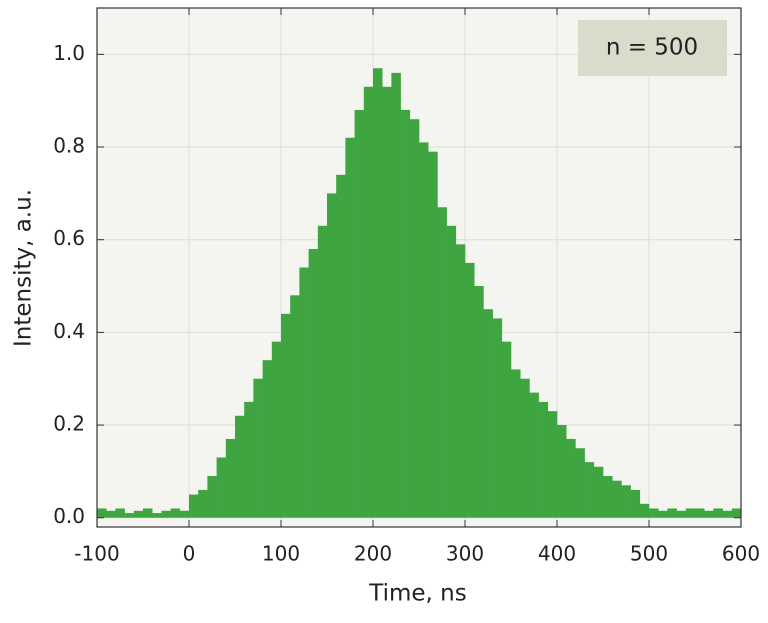 Image resolution: width=768 pixels, height=623 pixels. Describe the element at coordinates (741, 554) in the screenshot. I see `x-tick-label: 600` at that location.